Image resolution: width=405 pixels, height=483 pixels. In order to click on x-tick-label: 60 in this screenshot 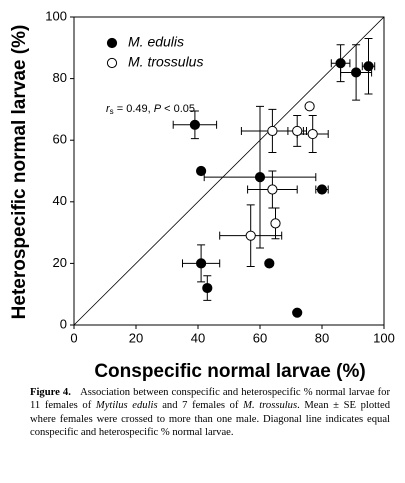, I will do `click(260, 337)`.